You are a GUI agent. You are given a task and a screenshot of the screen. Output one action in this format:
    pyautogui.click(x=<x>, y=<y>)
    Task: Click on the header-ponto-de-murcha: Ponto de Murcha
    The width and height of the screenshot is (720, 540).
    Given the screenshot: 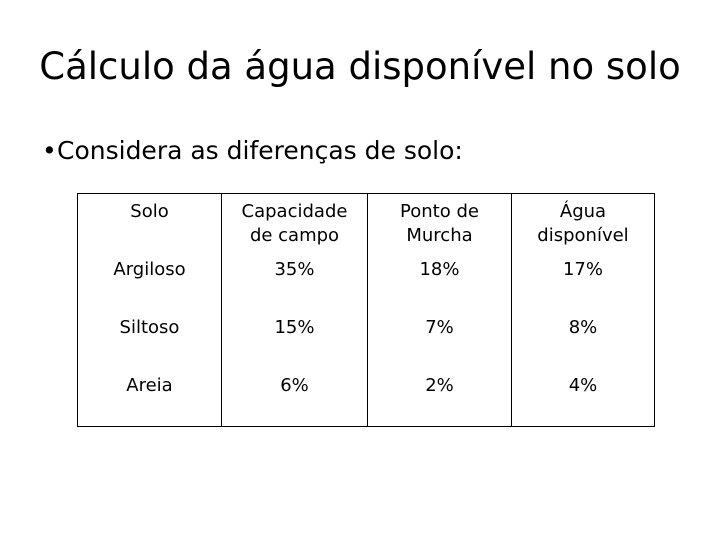 What is the action you would take?
    pyautogui.click(x=439, y=222)
    